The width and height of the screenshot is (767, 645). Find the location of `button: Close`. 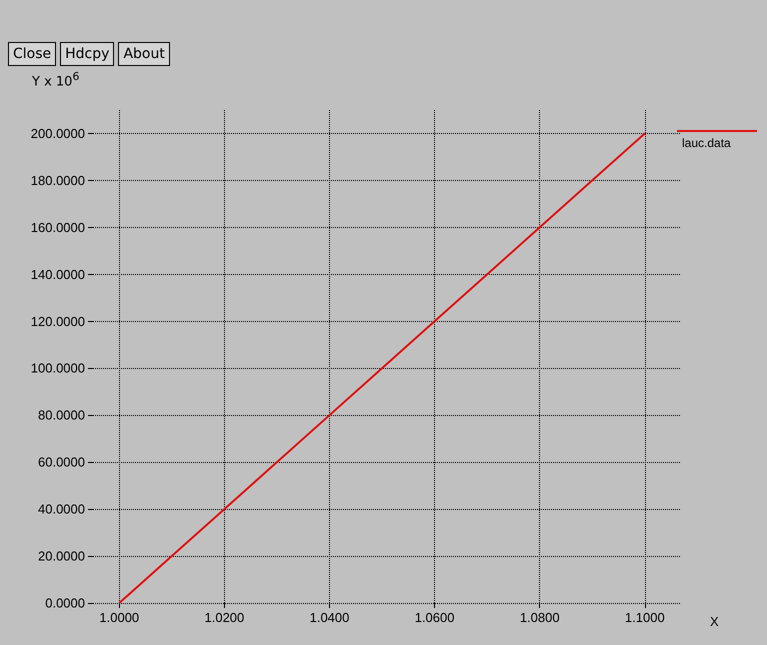

button: Close is located at coordinates (32, 54).